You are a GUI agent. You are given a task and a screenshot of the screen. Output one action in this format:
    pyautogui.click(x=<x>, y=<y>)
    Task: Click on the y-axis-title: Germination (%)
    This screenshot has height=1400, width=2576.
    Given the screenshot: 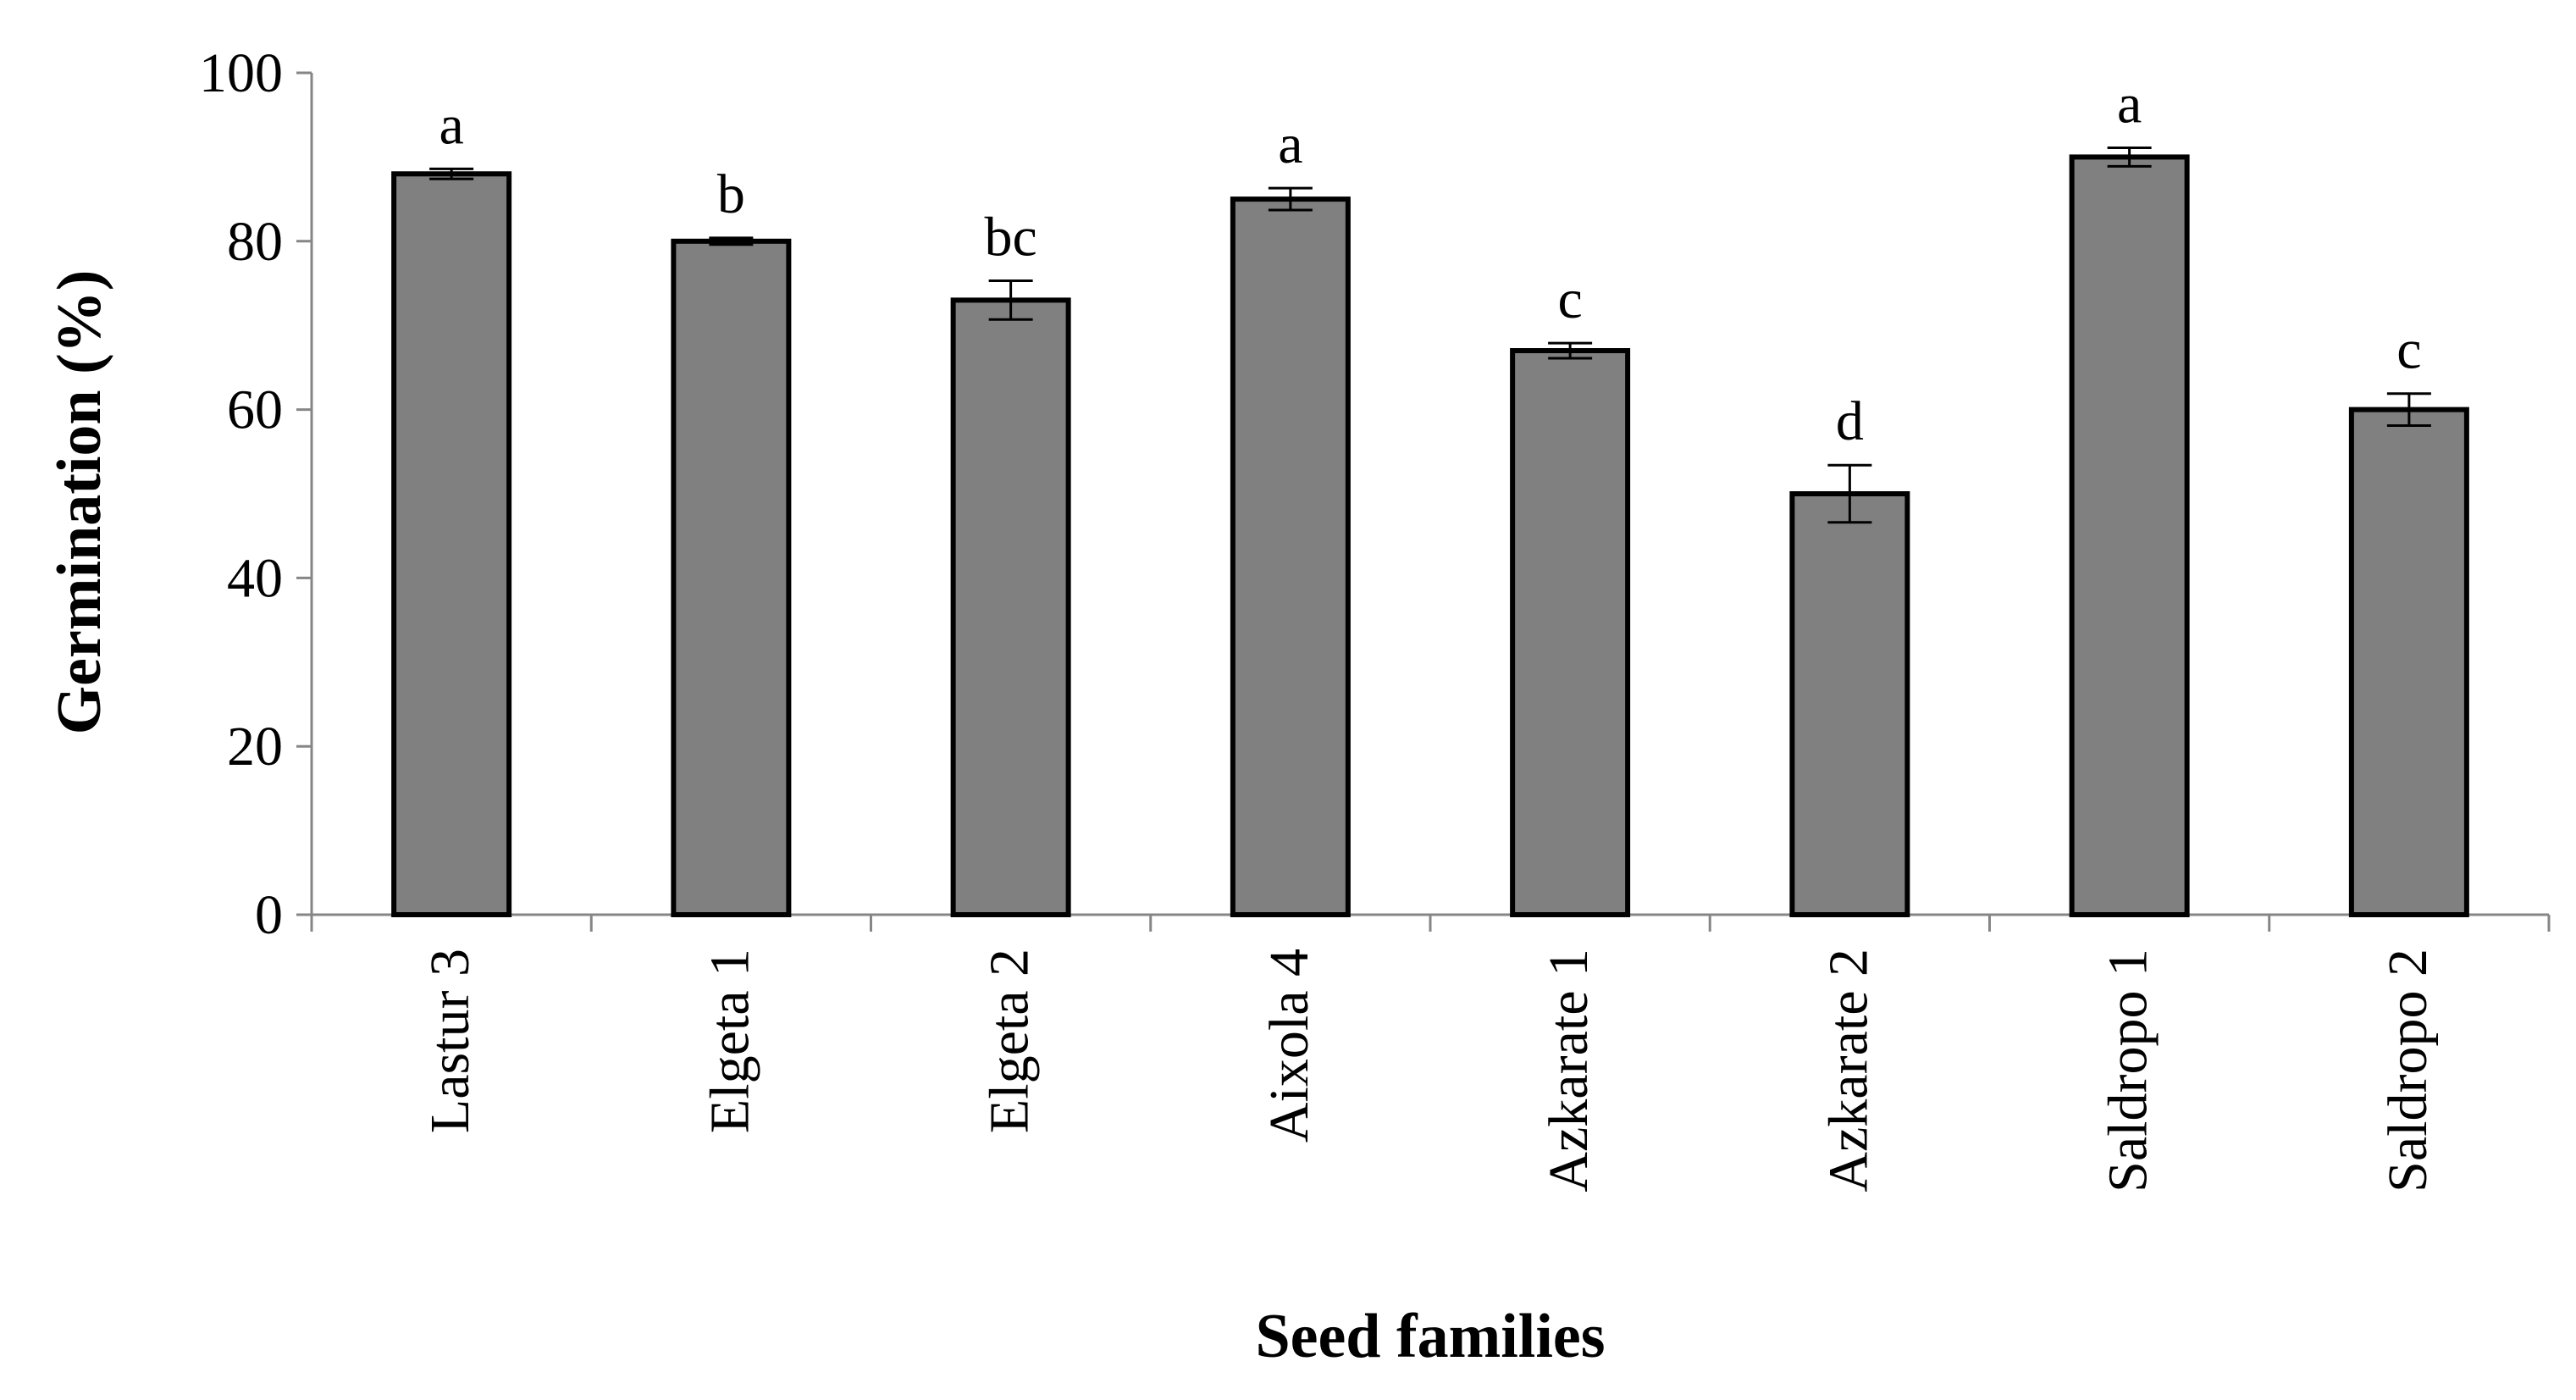 What is the action you would take?
    pyautogui.click(x=79, y=502)
    